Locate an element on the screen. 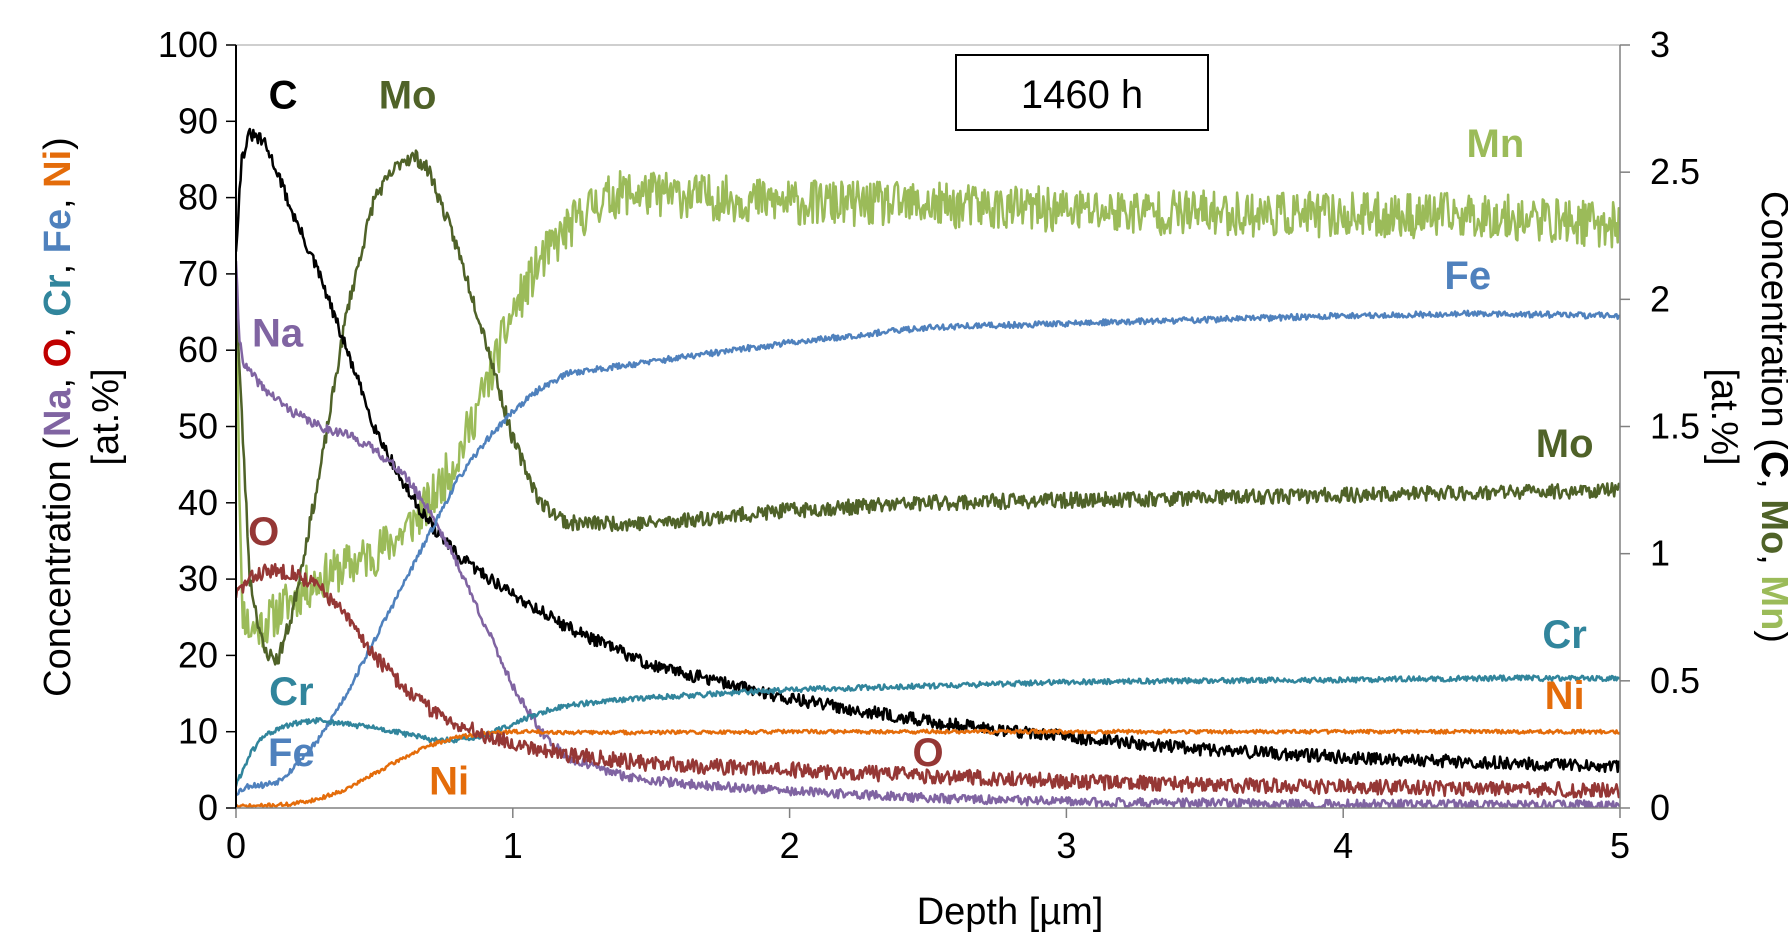  series-label-na: Na is located at coordinates (278, 333).